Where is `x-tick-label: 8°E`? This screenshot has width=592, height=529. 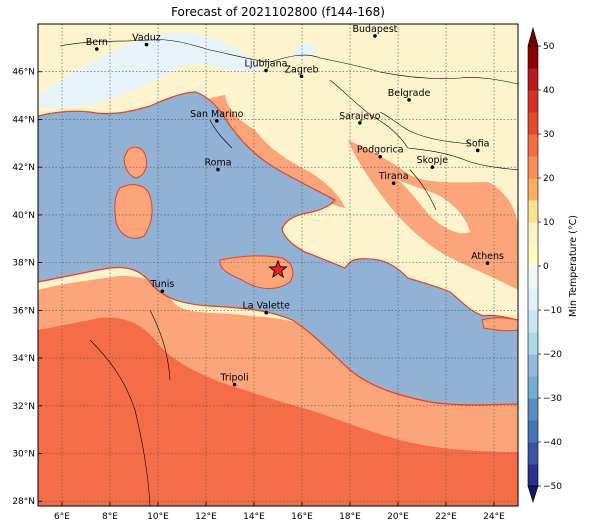 x-tick-label: 8°E is located at coordinates (110, 517).